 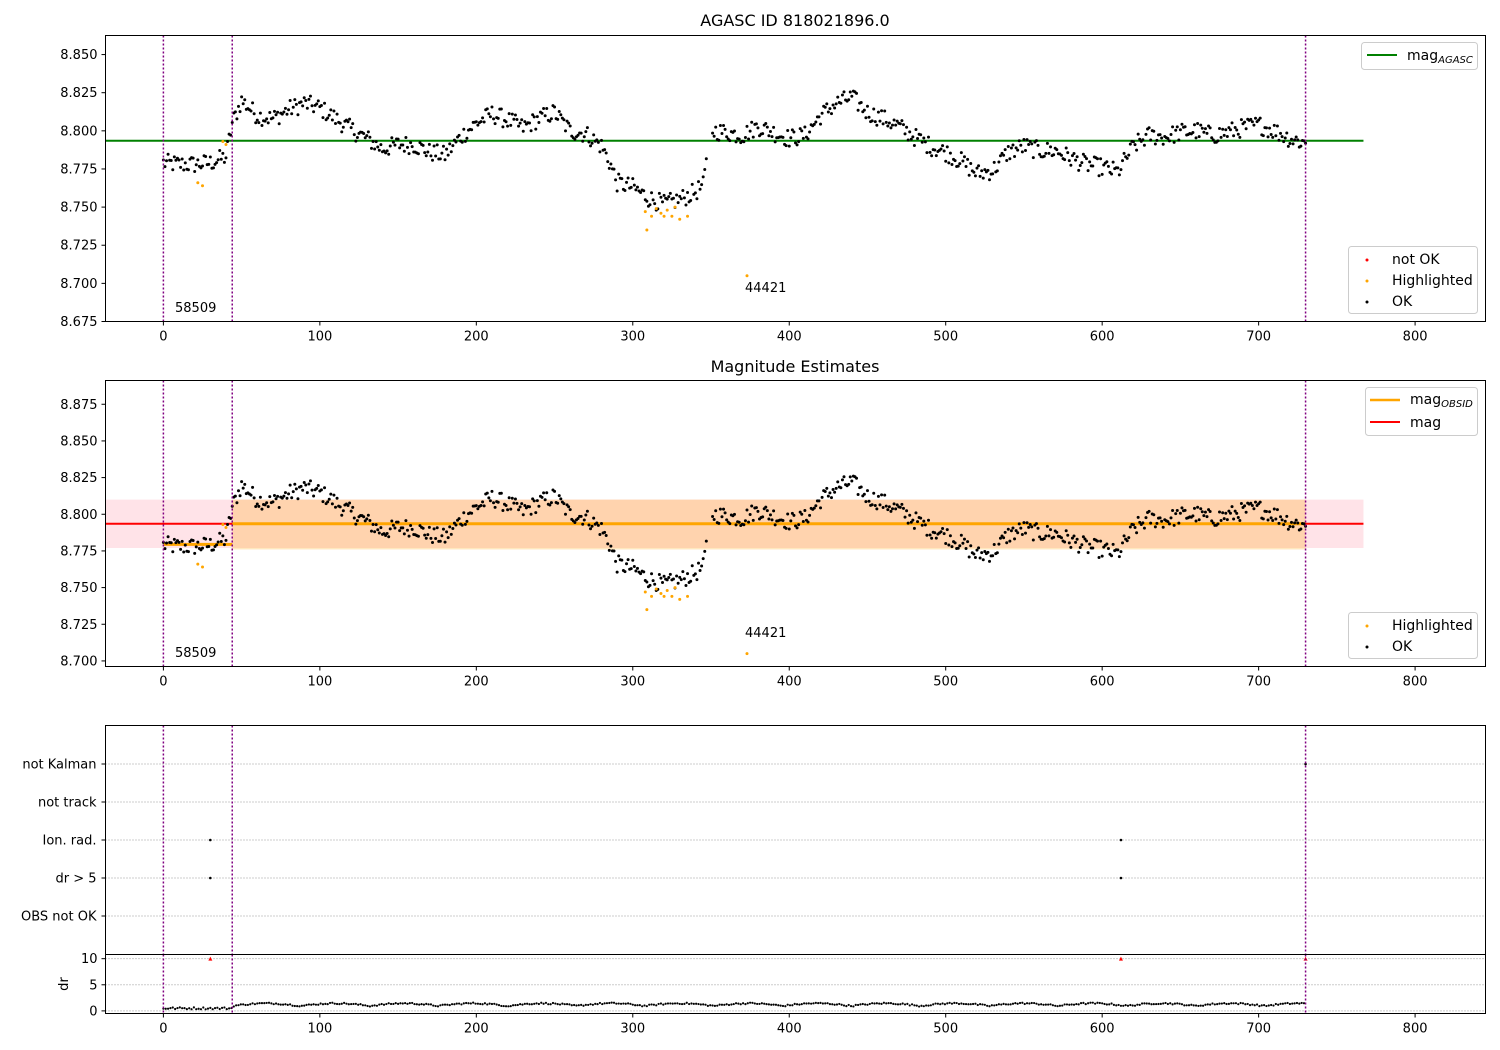 What do you see at coordinates (78, 55) in the screenshot?
I see `p1-ytick-label-8.850: 8.850` at bounding box center [78, 55].